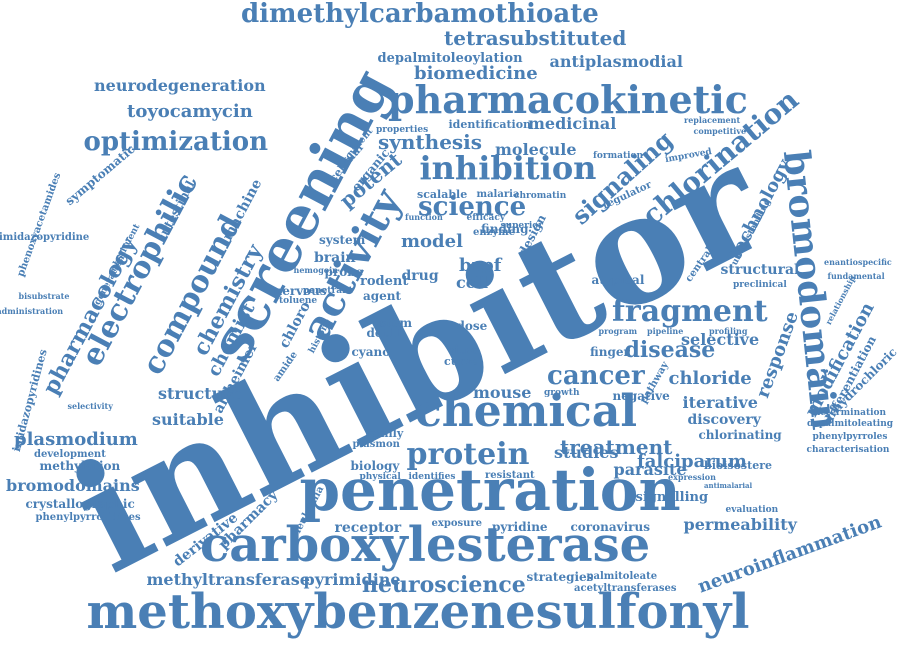 Image resolution: width=900 pixels, height=652 pixels. I want to click on cloud-word: protein, so click(468, 454).